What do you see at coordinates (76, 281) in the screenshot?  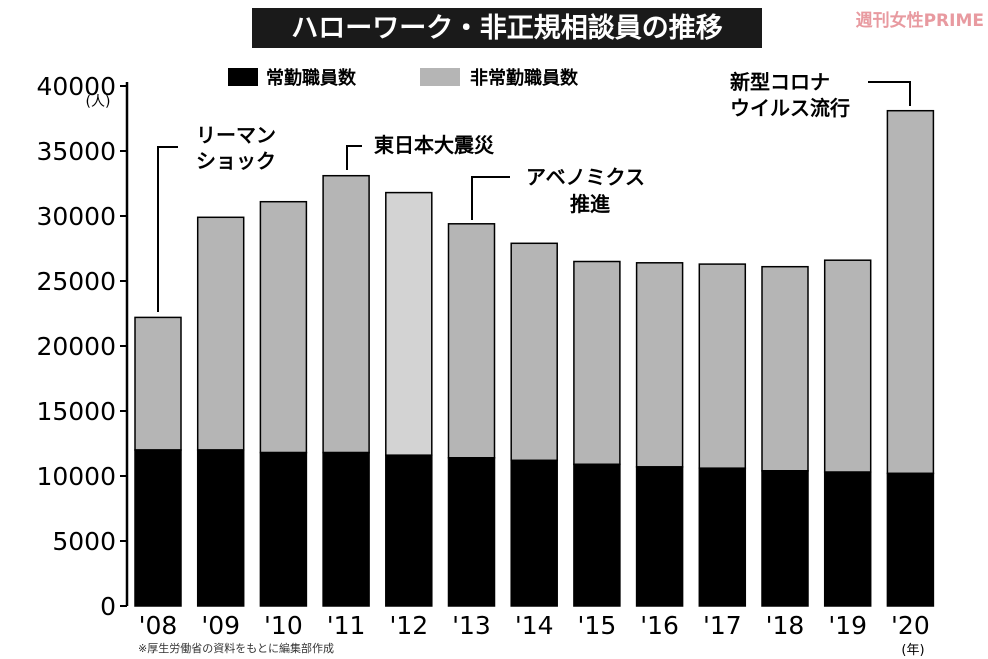 I see `y-tick-label: 25000` at bounding box center [76, 281].